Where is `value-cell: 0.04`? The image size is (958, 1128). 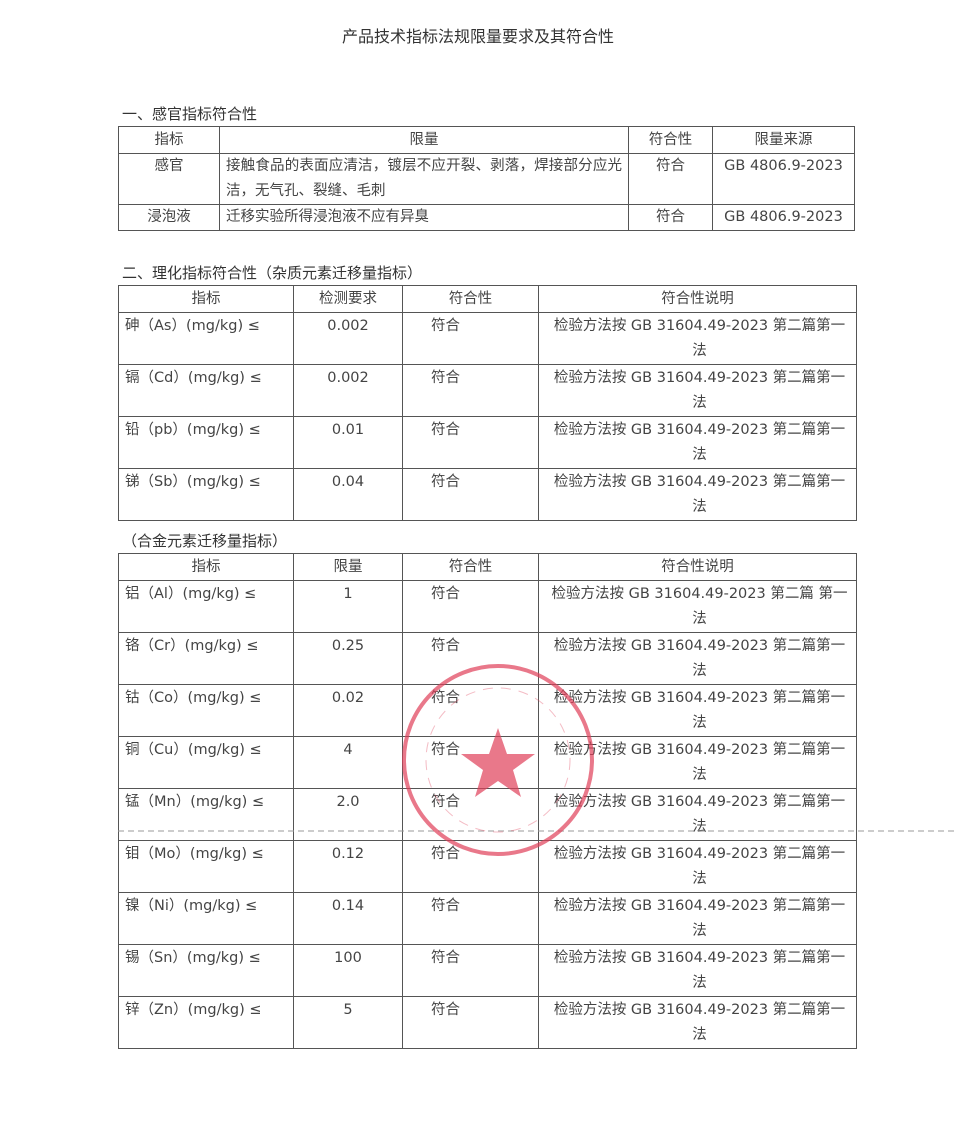
value-cell: 0.04 is located at coordinates (348, 494).